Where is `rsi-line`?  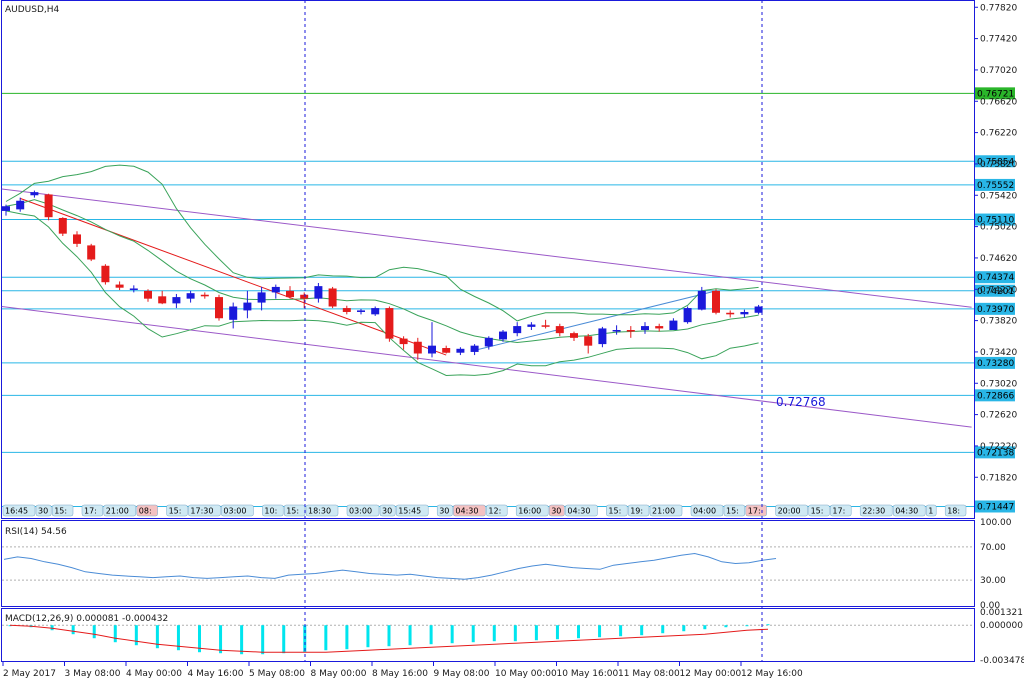 rsi-line is located at coordinates (390, 566).